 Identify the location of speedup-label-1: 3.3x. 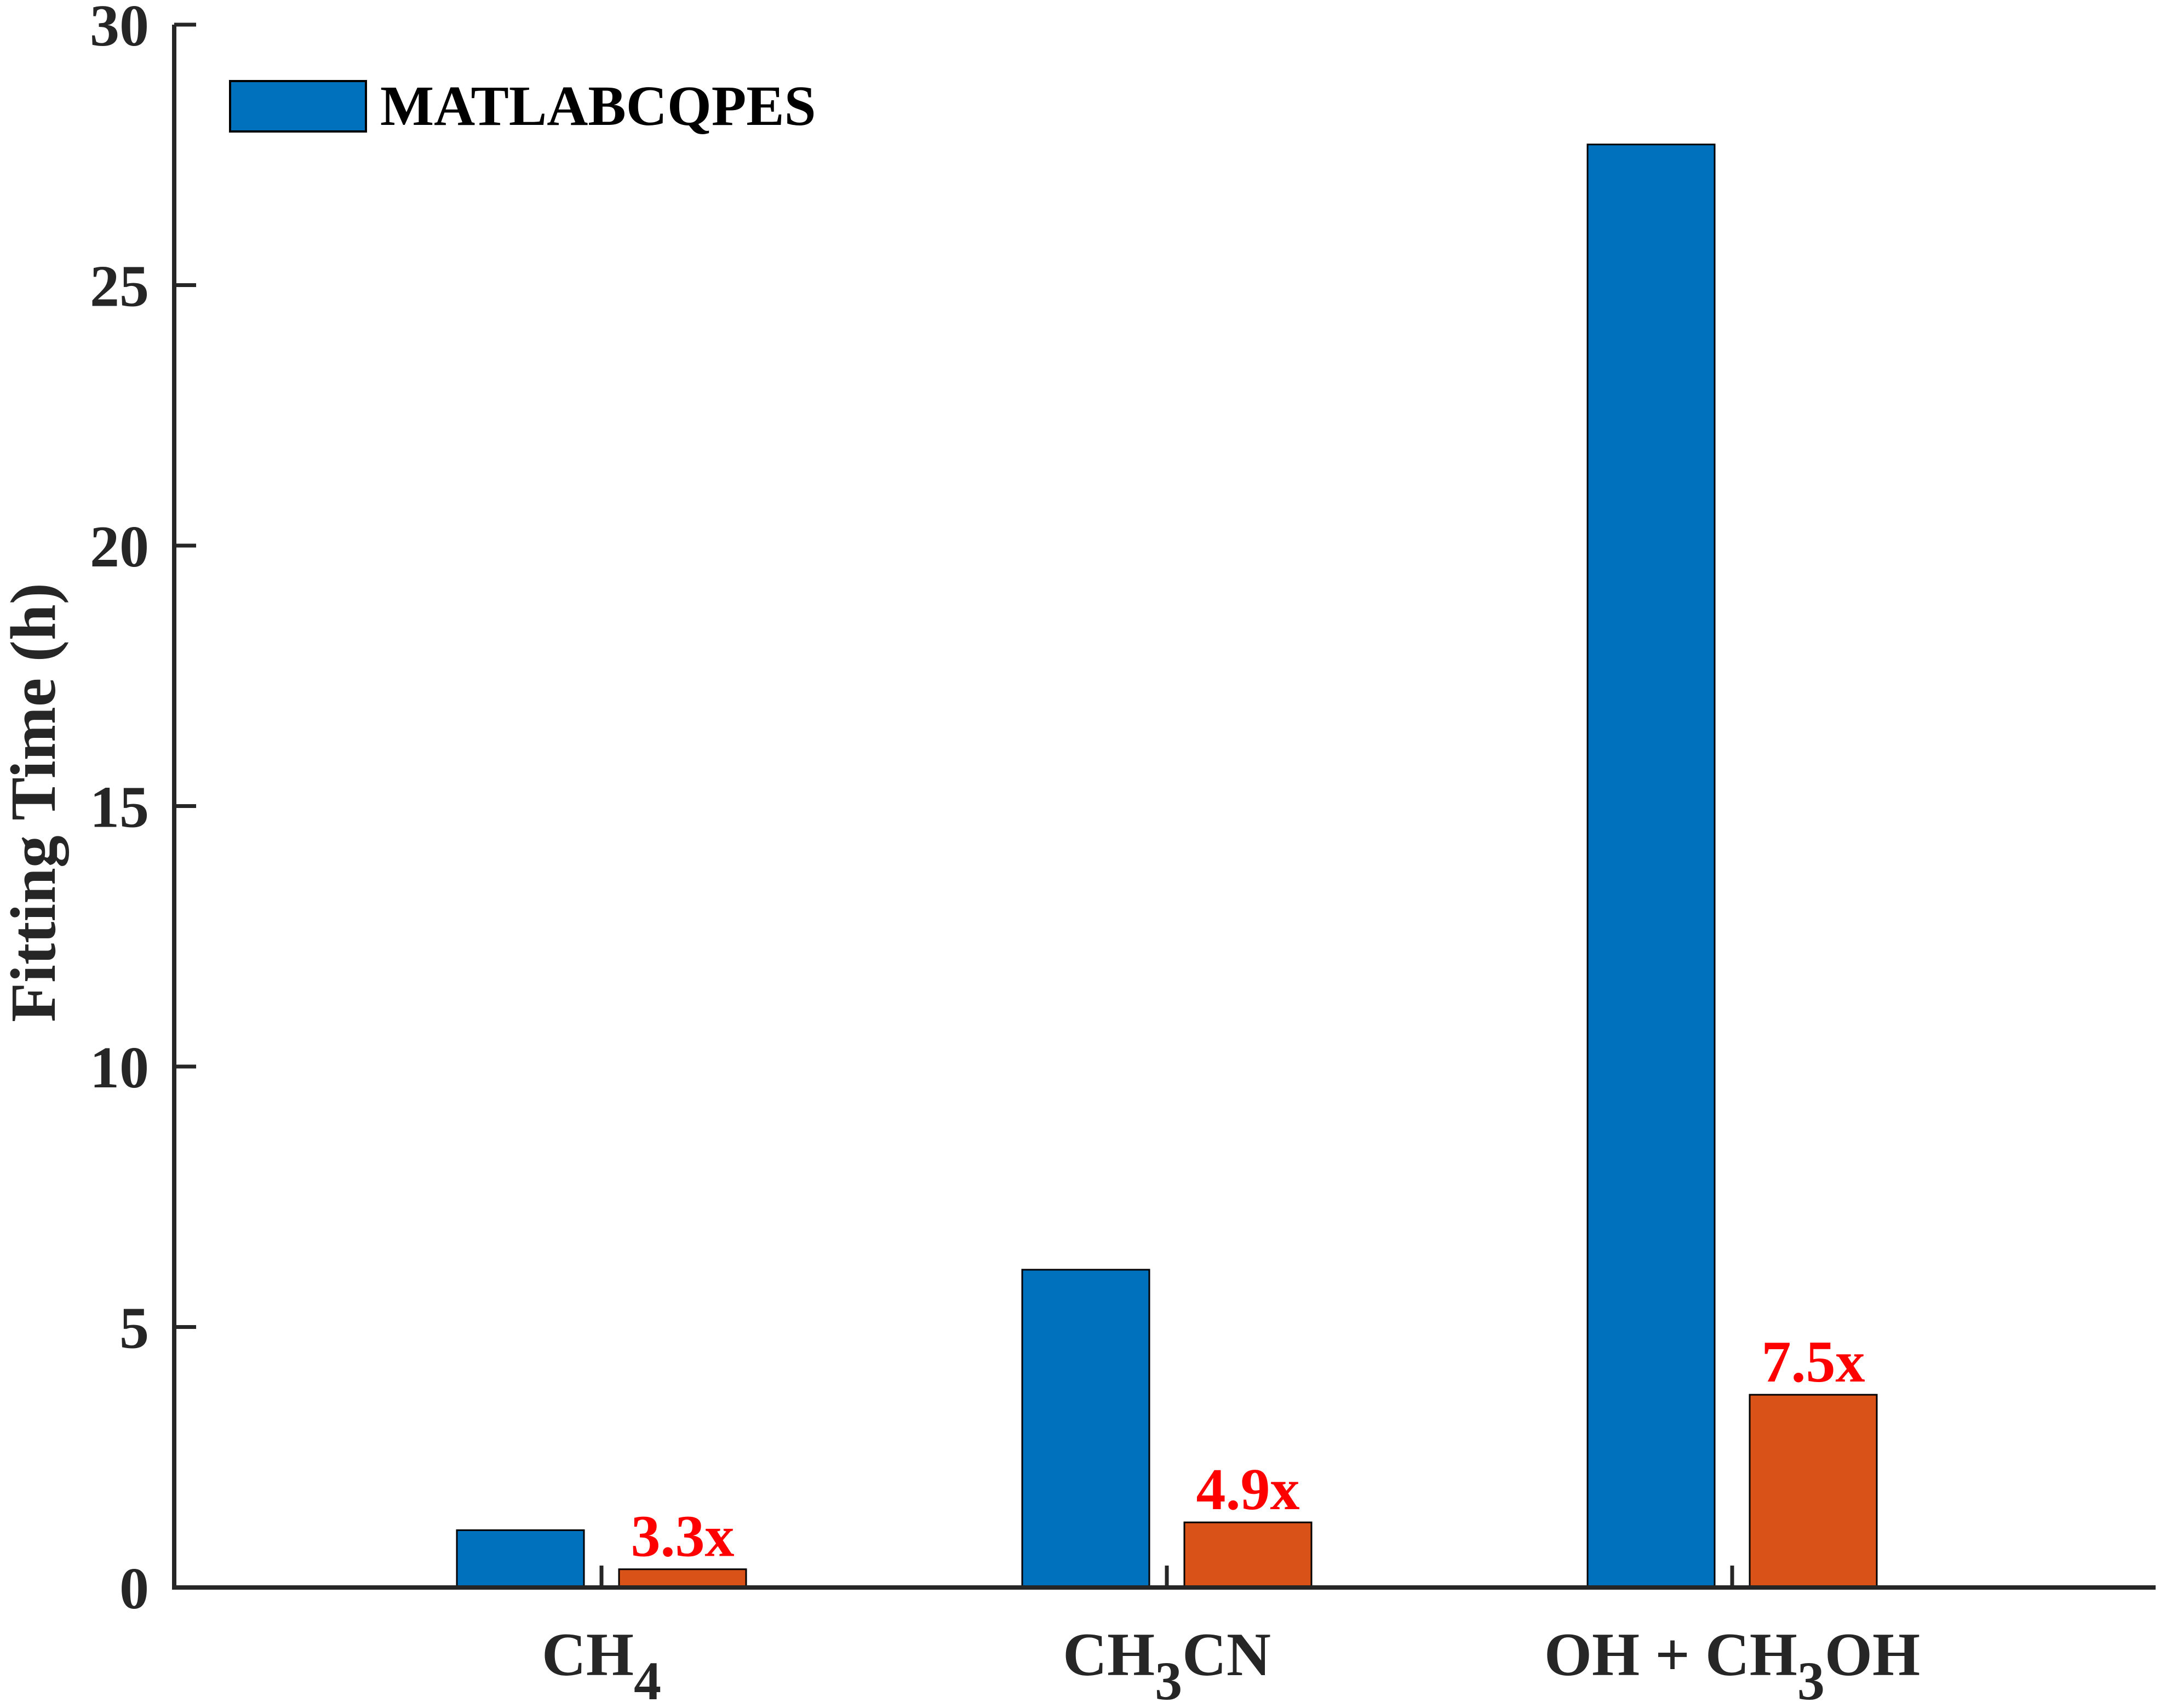
(683, 1536).